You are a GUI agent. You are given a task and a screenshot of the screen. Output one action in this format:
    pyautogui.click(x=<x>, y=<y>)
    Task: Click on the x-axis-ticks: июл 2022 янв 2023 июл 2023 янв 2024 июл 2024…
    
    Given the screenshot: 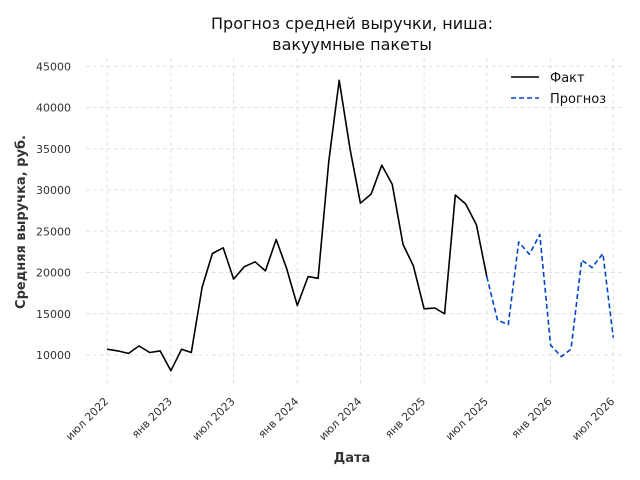 What is the action you would take?
    pyautogui.click(x=340, y=419)
    